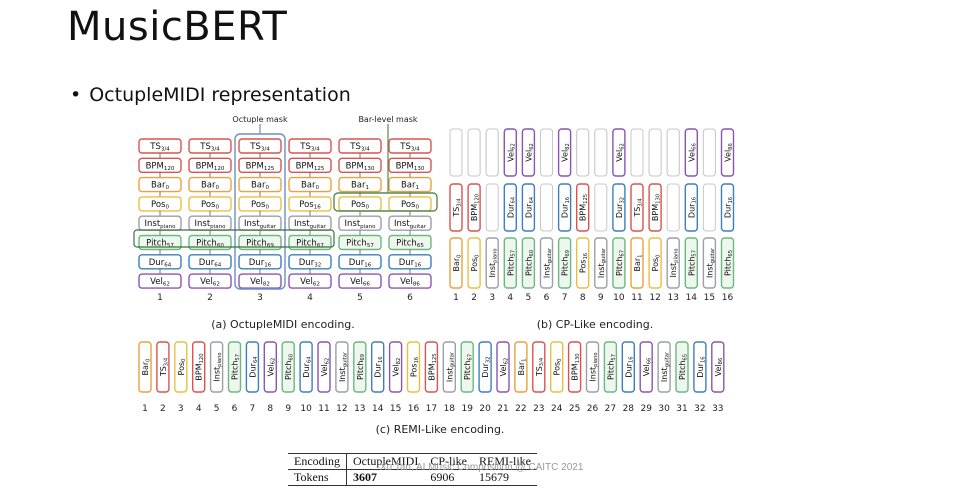  I want to click on slide-title: MusicBERT, so click(177, 27).